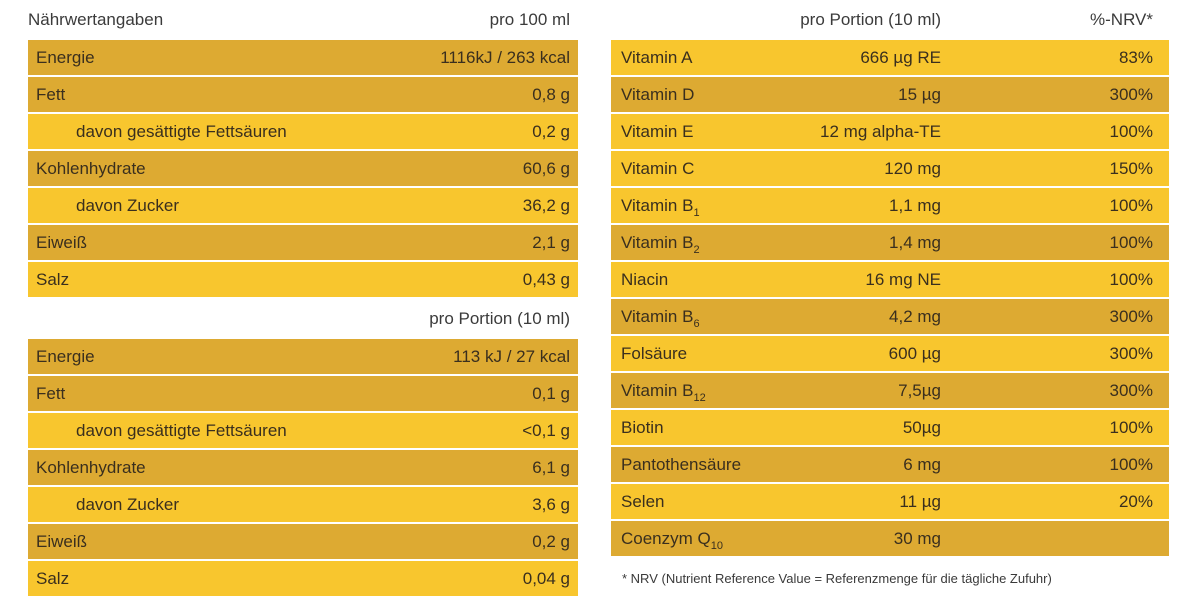  I want to click on row-label: Energie, so click(65, 57).